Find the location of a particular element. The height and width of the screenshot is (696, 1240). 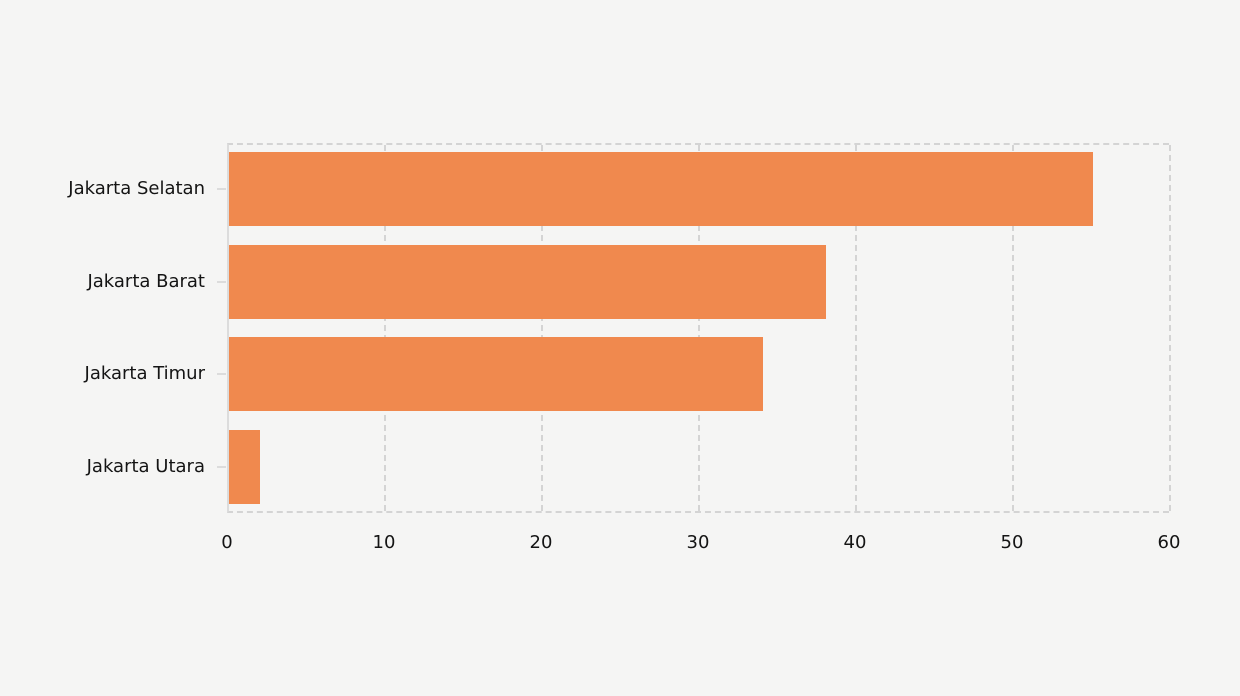

y-tick-label-1: Jakarta Barat is located at coordinates (146, 281).